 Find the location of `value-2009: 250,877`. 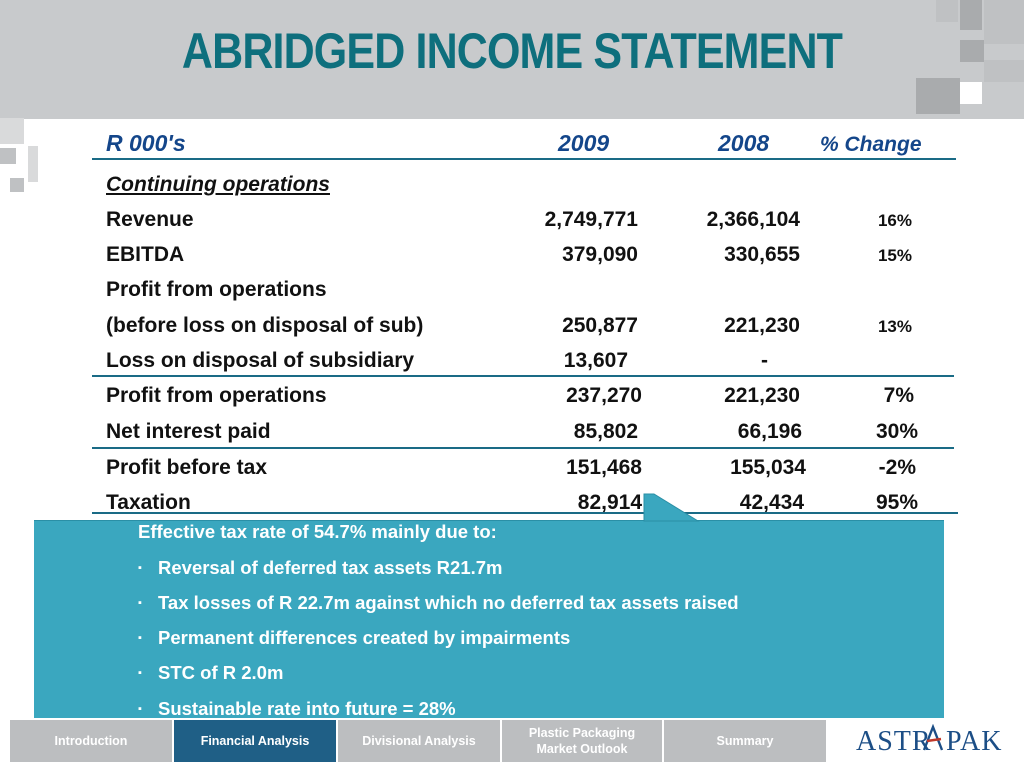

value-2009: 250,877 is located at coordinates (600, 325).